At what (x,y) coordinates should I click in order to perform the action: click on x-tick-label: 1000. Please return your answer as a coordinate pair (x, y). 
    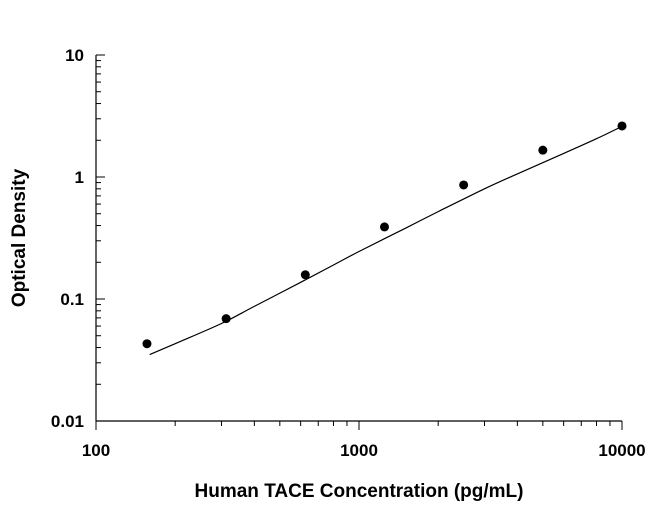
    Looking at the image, I should click on (359, 450).